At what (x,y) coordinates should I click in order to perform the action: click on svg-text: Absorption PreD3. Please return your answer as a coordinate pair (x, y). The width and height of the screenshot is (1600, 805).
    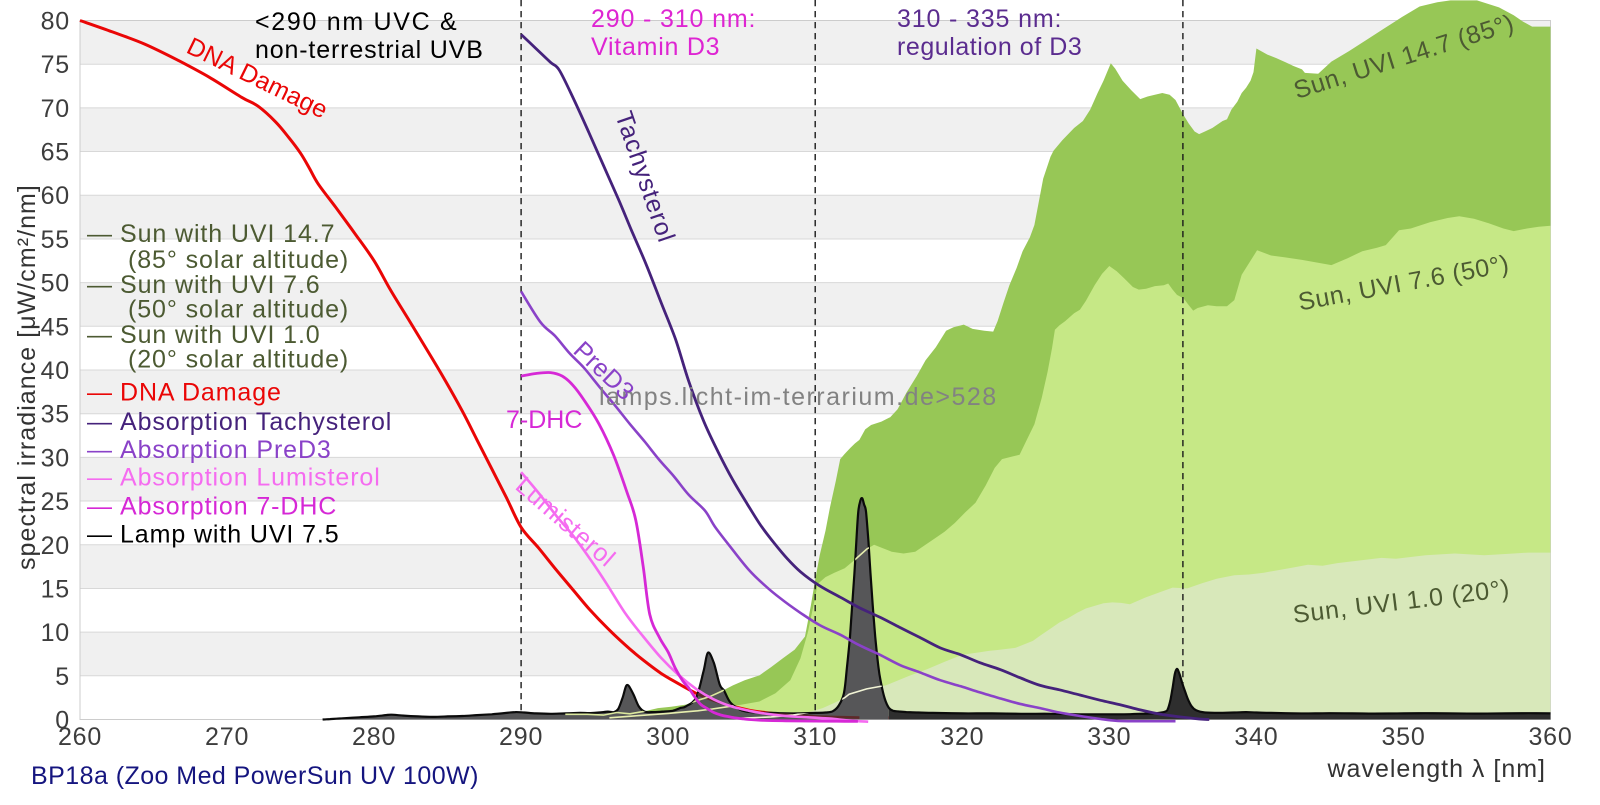
    Looking at the image, I should click on (226, 450).